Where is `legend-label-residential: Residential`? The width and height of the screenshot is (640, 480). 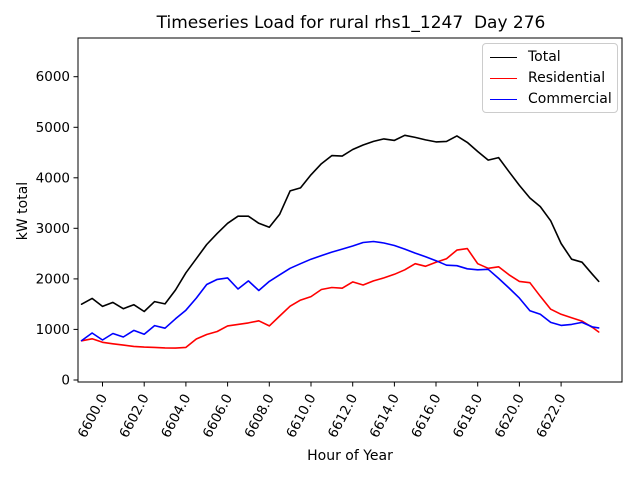 legend-label-residential: Residential is located at coordinates (567, 77).